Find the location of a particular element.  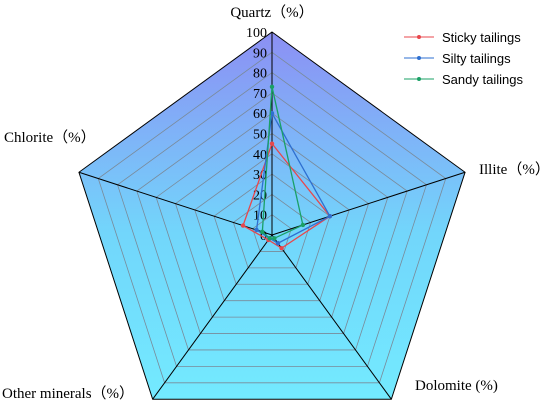

legend-marker-silty is located at coordinates (419, 58).